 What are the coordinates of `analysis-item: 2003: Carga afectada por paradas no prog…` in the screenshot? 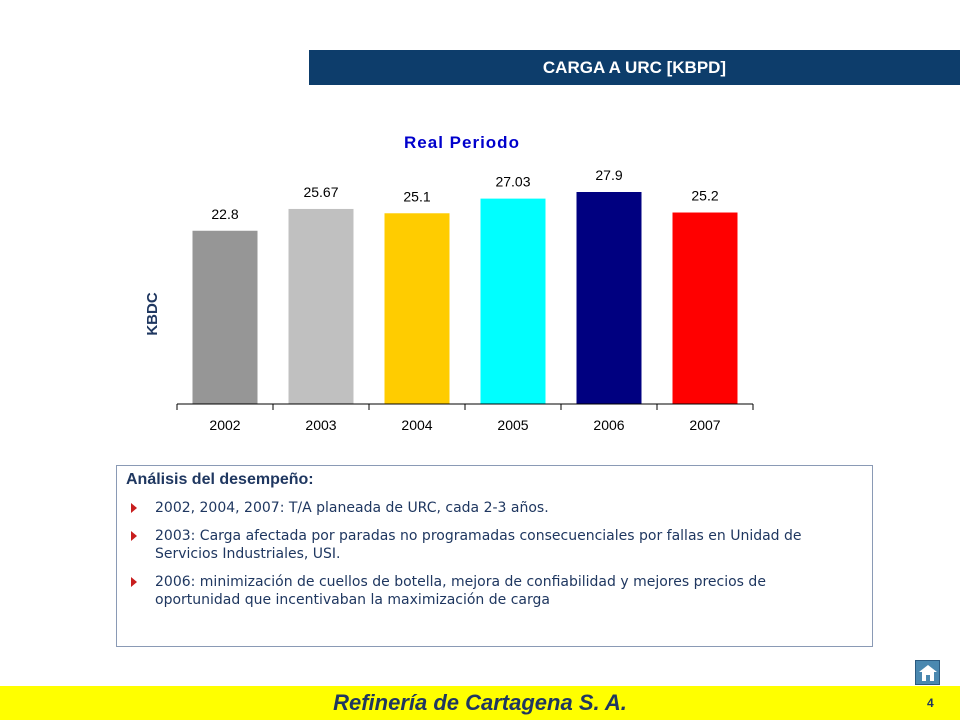 It's located at (489, 545).